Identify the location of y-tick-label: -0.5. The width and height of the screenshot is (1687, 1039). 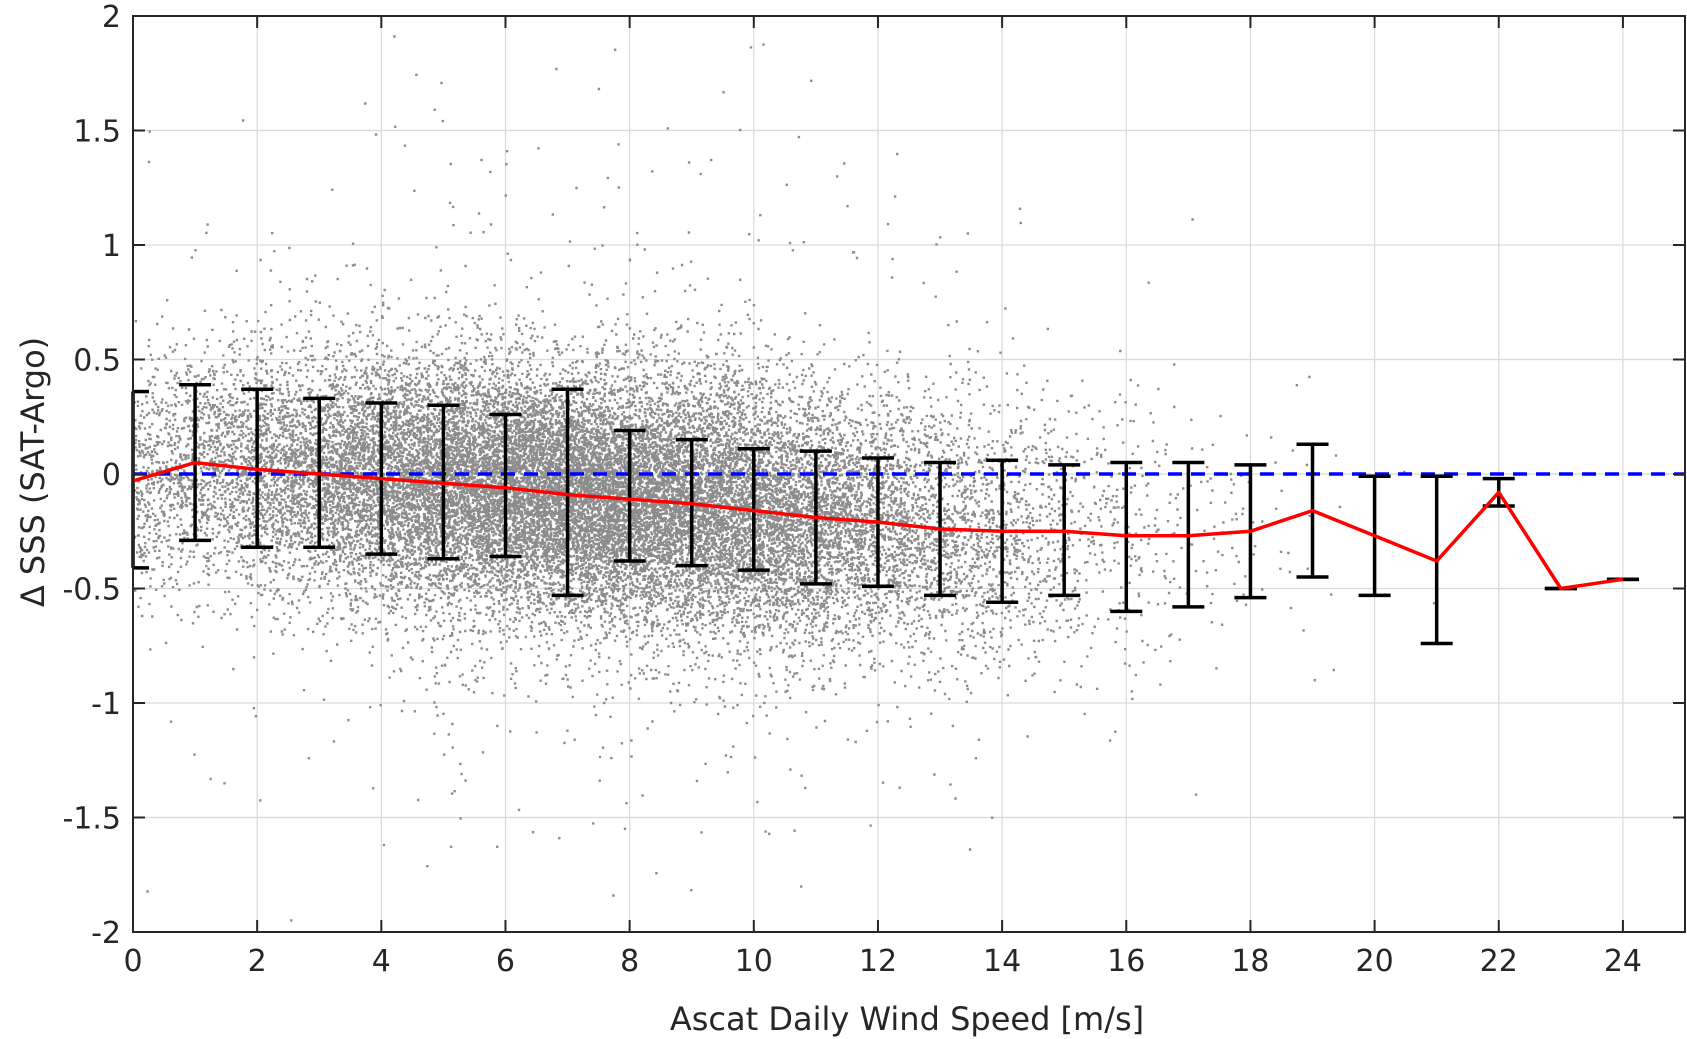
(91, 590).